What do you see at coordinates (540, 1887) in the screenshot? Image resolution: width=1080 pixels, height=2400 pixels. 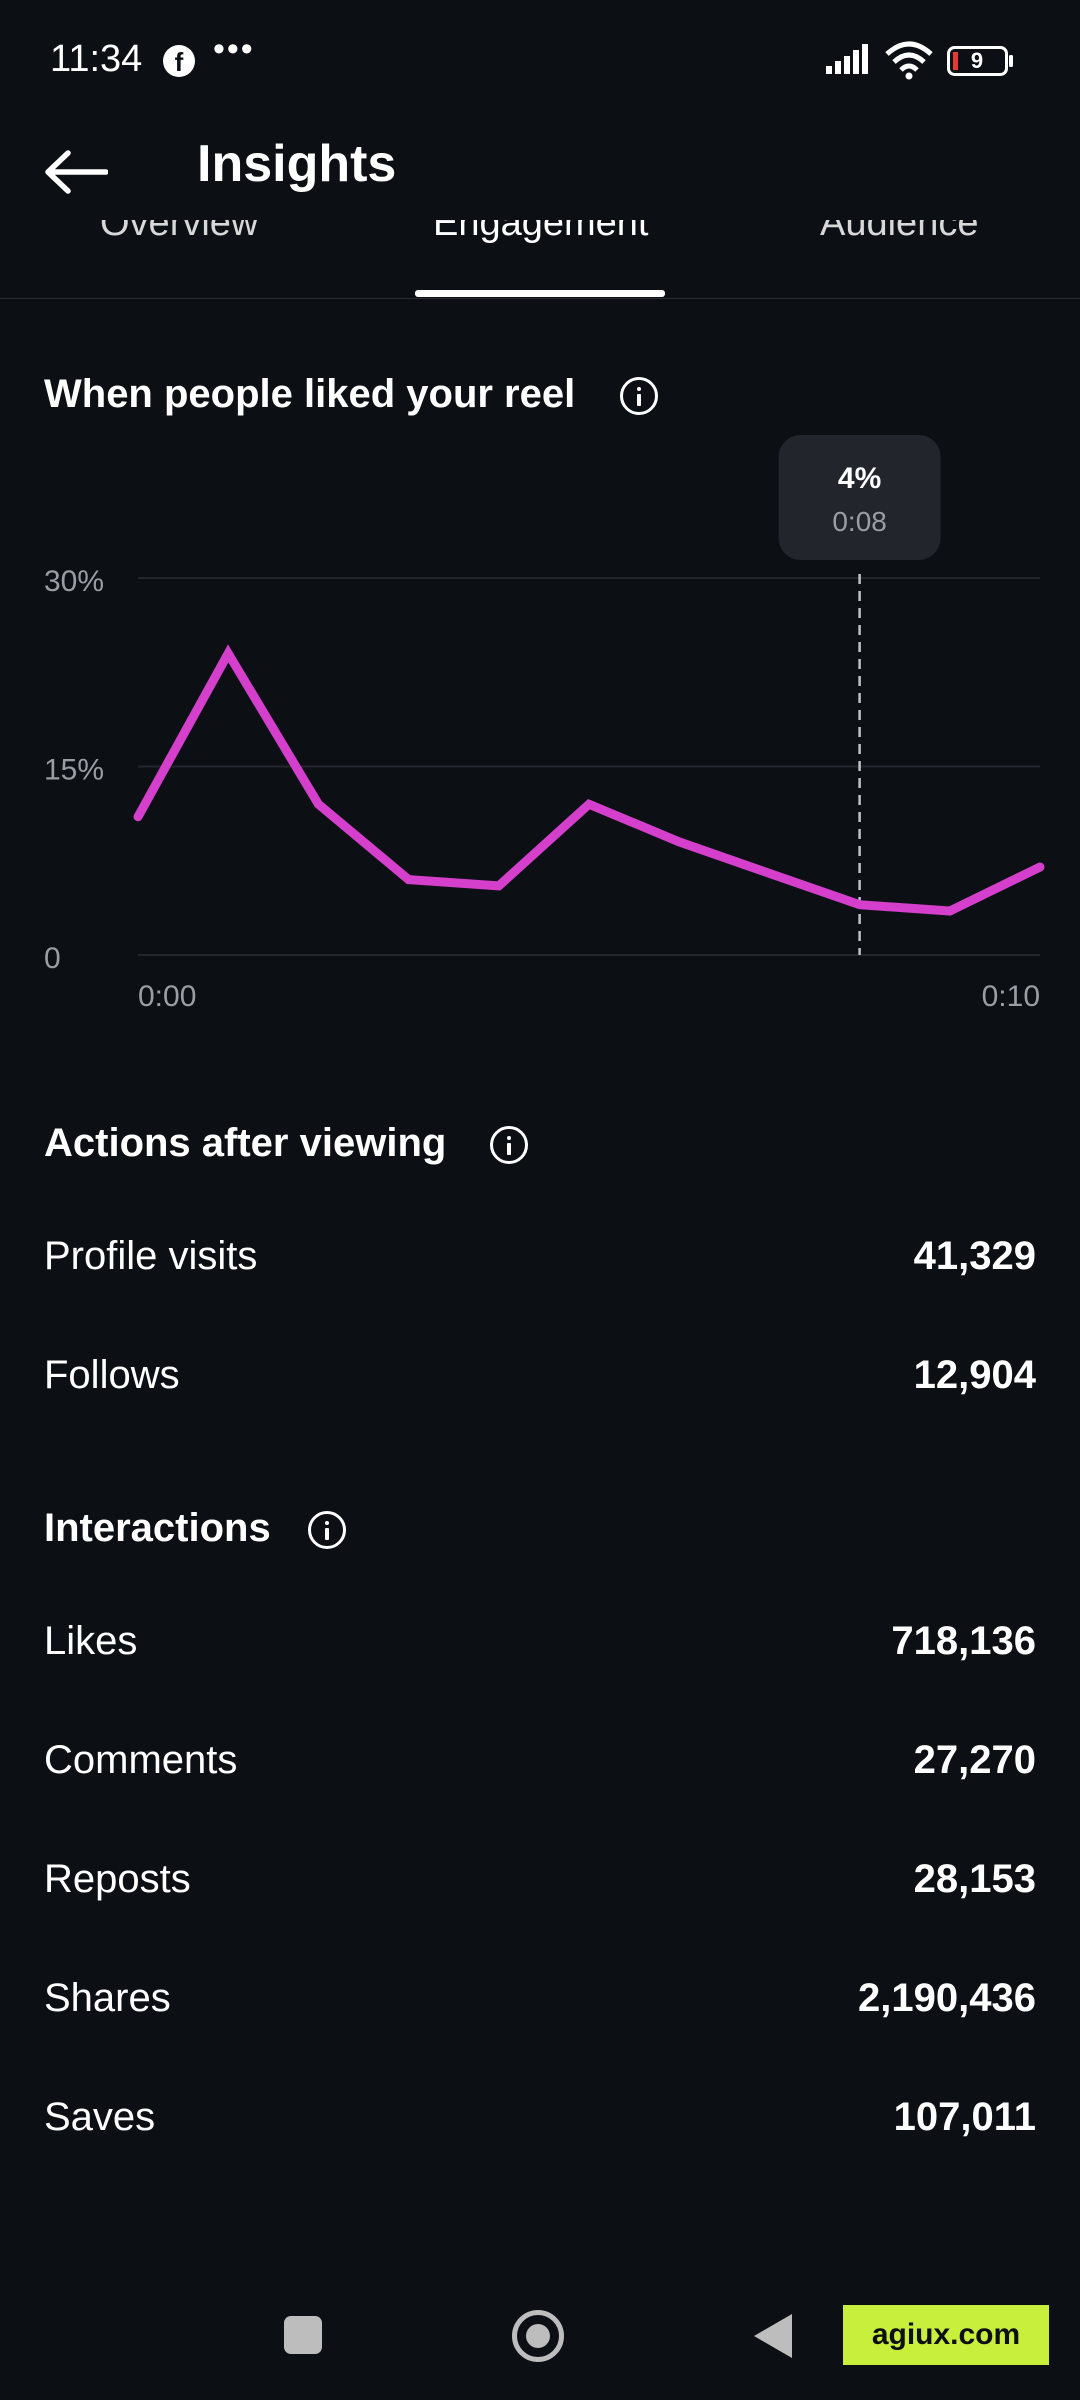 I see `interaction-row-reposts: Reposts 28,153` at bounding box center [540, 1887].